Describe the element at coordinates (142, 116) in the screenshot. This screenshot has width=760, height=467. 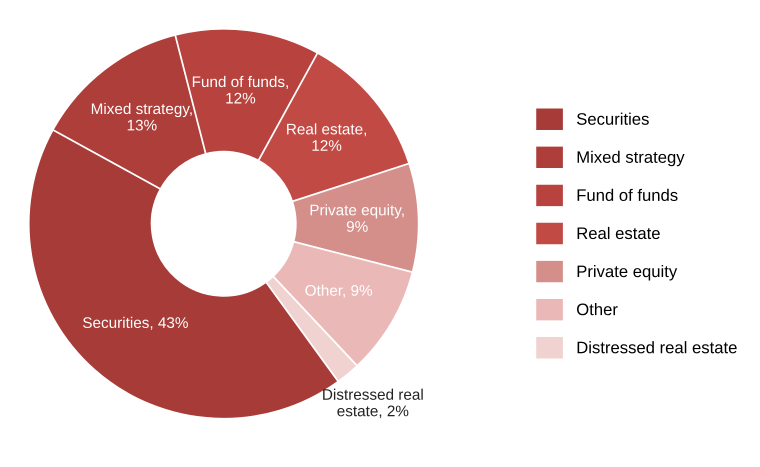
I see `data-label: Mixed strategy, 13%` at that location.